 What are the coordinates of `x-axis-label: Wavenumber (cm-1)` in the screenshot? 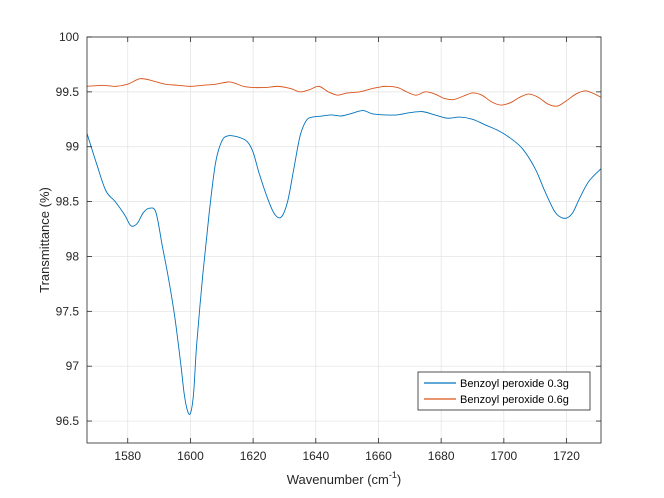 It's located at (344, 478).